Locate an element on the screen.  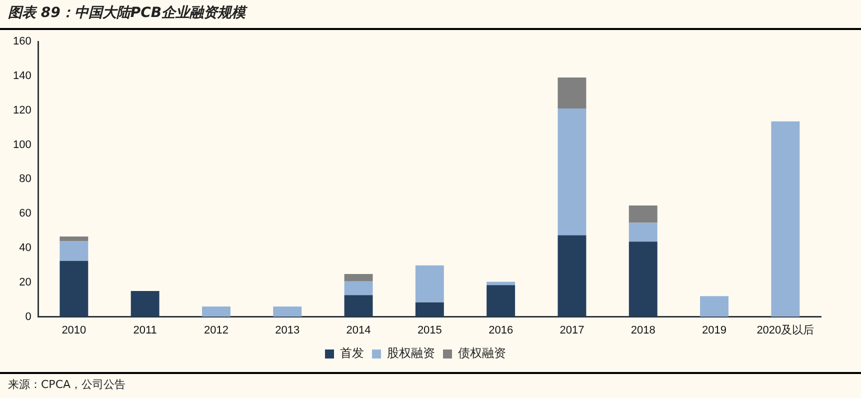
source-note: 来源：CPCA，公司公告 is located at coordinates (67, 384).